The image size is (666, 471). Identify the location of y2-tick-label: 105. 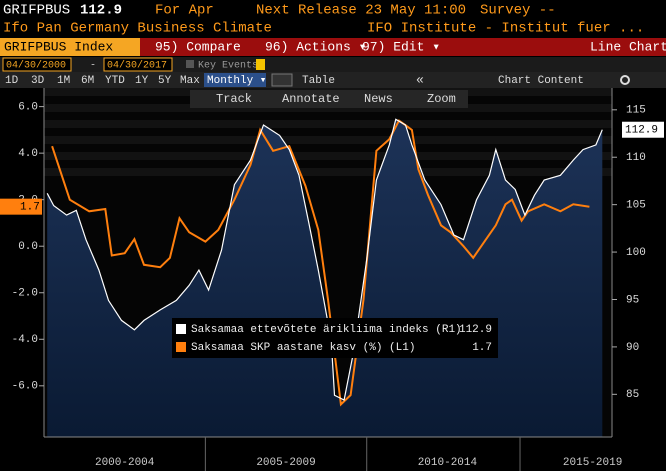
(636, 206).